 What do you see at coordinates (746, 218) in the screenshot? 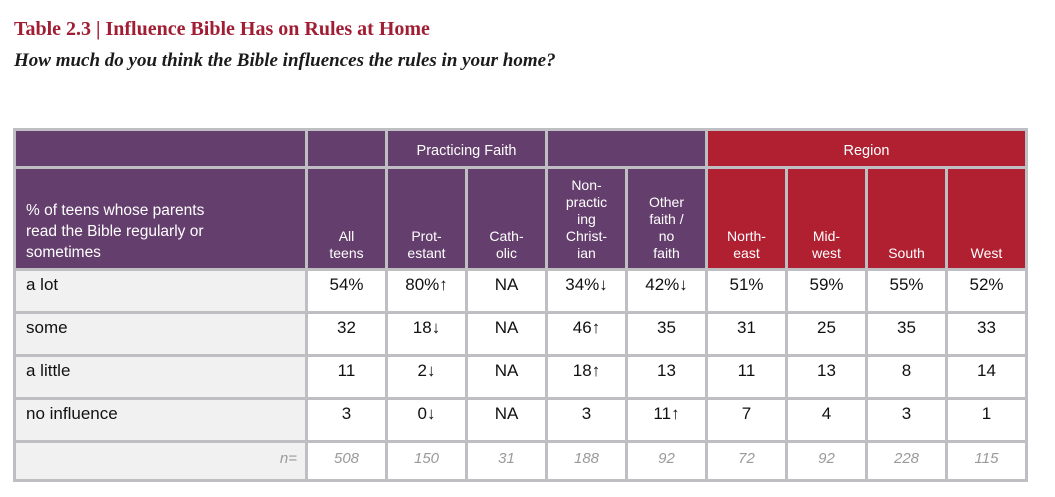
I see `col-header-northeast: North- east` at bounding box center [746, 218].